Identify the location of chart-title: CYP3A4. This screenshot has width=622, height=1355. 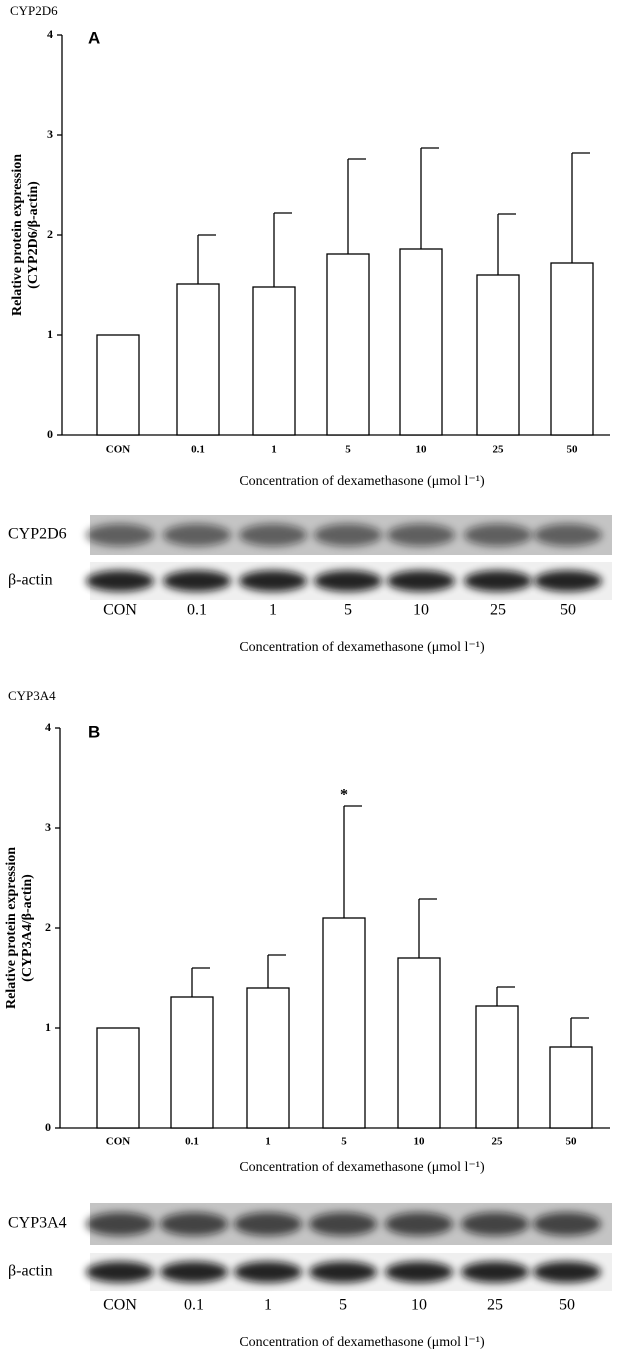
(32, 695).